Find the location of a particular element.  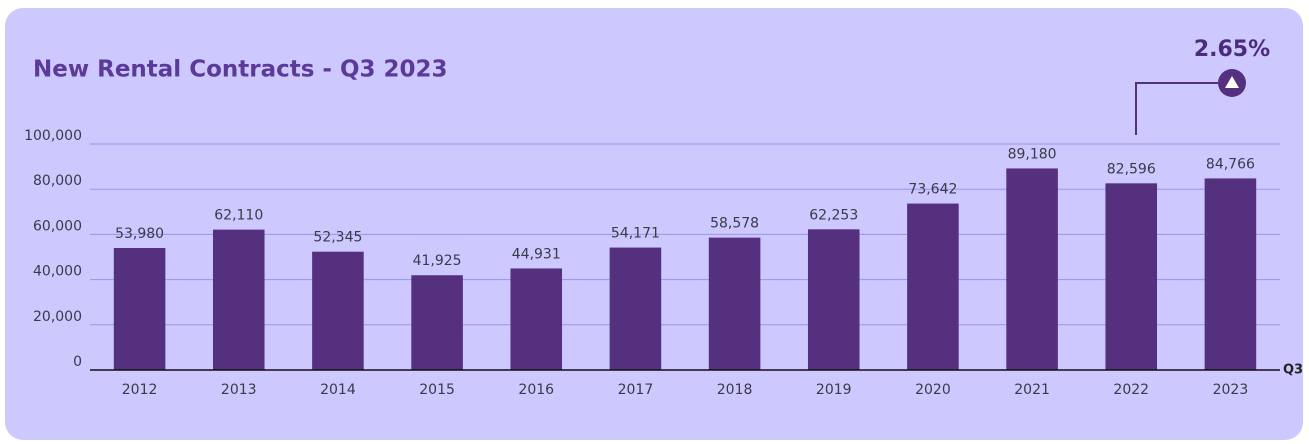

x-tick-label: 2017 is located at coordinates (636, 390).